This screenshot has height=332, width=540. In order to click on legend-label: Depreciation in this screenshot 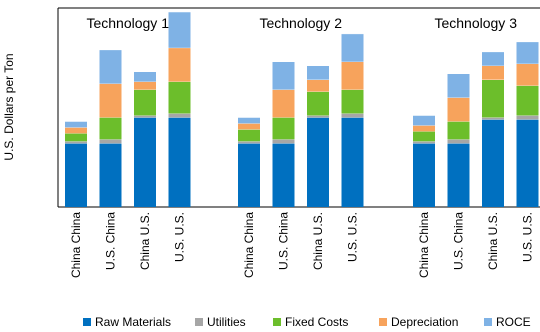, I will do `click(424, 322)`.